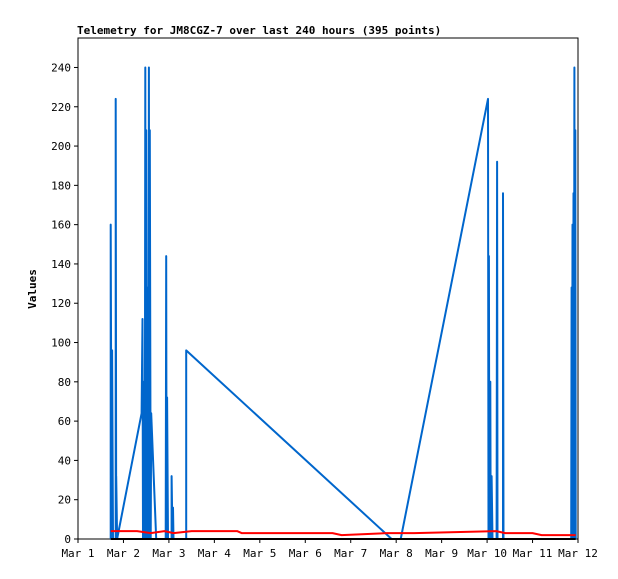 This screenshot has width=618, height=579. What do you see at coordinates (61, 67) in the screenshot?
I see `y-tick-label: 240` at bounding box center [61, 67].